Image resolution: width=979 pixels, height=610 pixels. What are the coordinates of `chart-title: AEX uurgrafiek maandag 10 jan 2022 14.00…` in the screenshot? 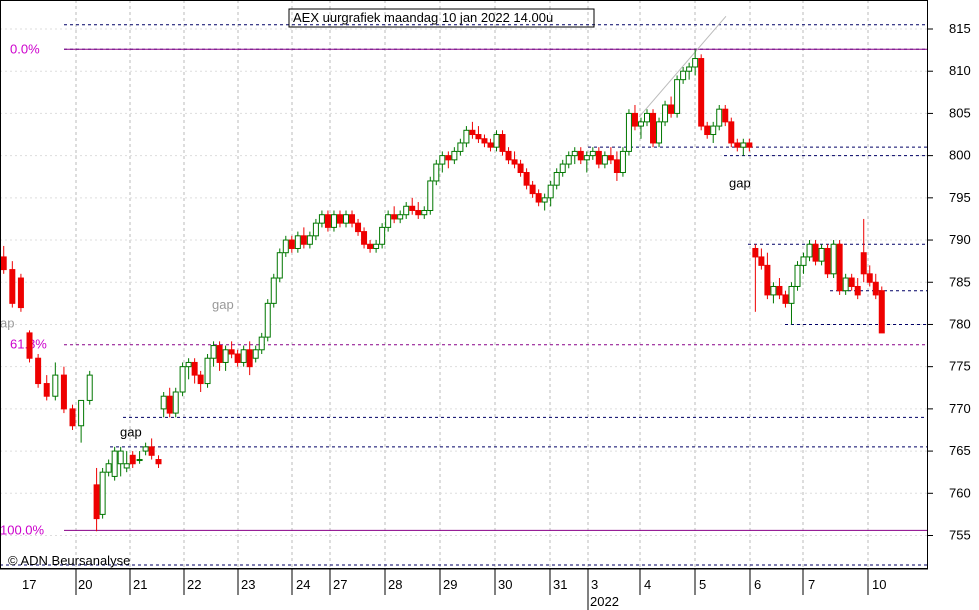 It's located at (423, 17).